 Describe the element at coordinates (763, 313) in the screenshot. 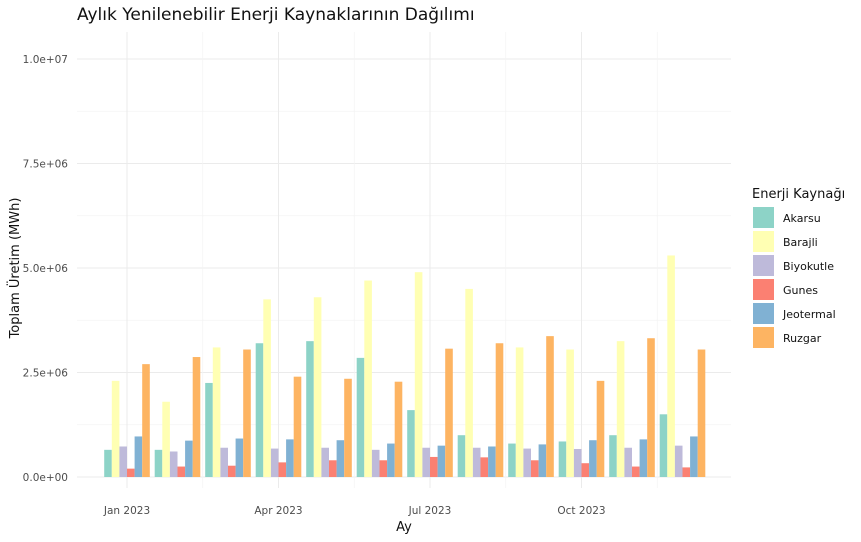

I see `legend-key-jeotermal` at that location.